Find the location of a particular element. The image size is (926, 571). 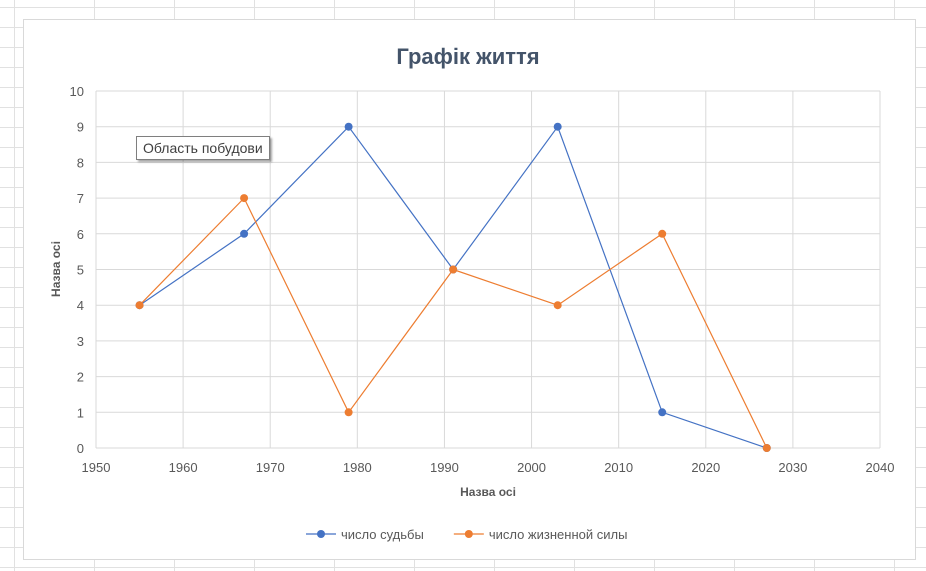

plot-area-tooltip: Область побудови is located at coordinates (203, 148).